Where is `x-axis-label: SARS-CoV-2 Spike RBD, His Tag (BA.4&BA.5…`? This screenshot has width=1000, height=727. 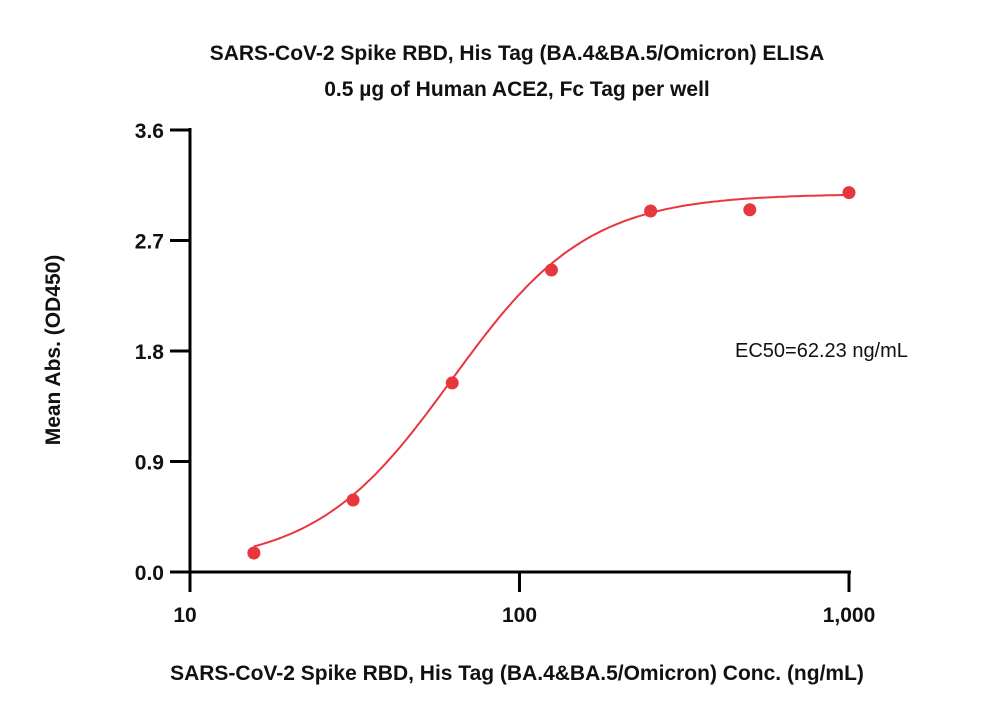 x-axis-label: SARS-CoV-2 Spike RBD, His Tag (BA.4&BA.5… is located at coordinates (517, 673).